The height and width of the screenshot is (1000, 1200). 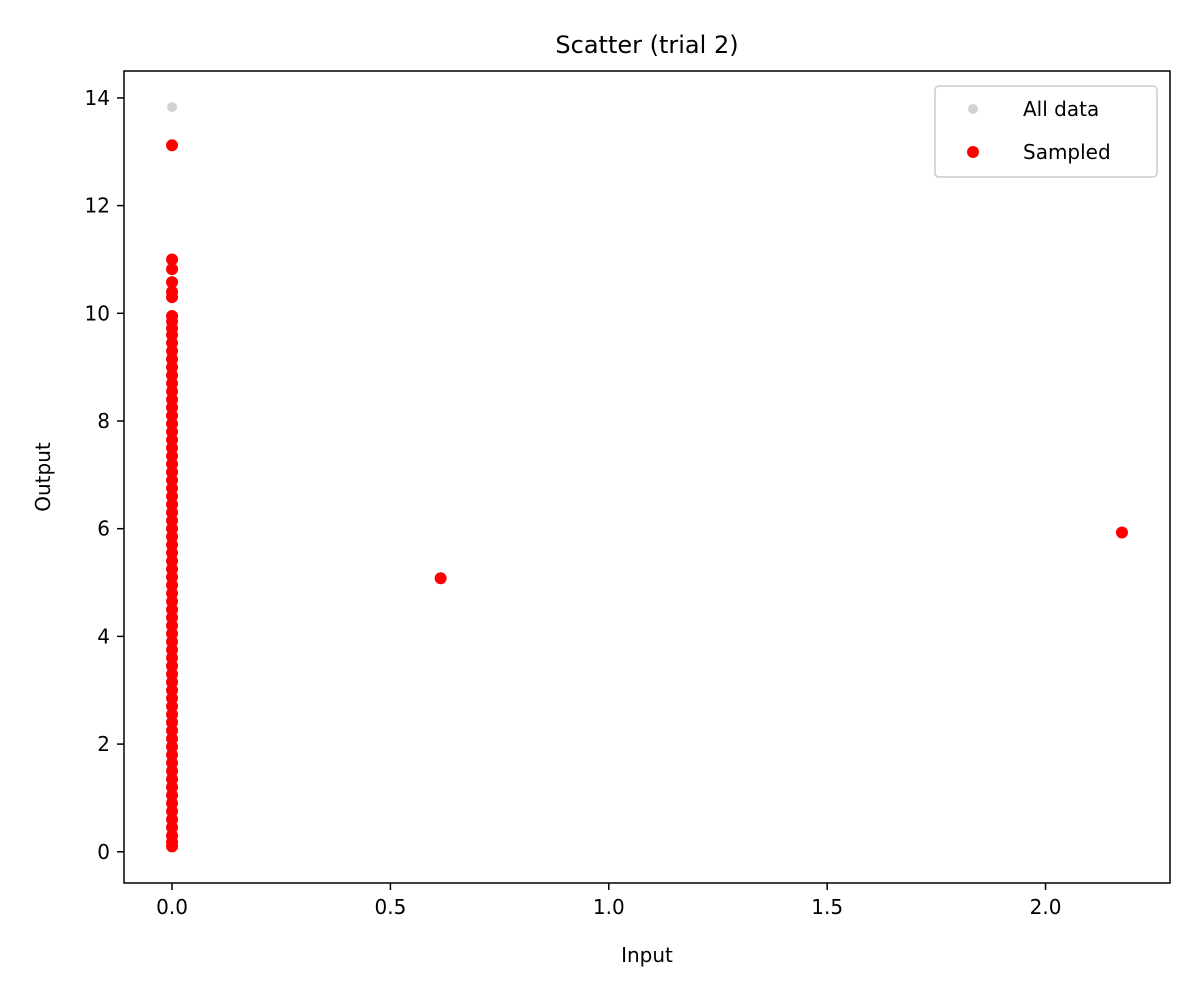 What do you see at coordinates (97, 206) in the screenshot?
I see `y-tick-label: 12` at bounding box center [97, 206].